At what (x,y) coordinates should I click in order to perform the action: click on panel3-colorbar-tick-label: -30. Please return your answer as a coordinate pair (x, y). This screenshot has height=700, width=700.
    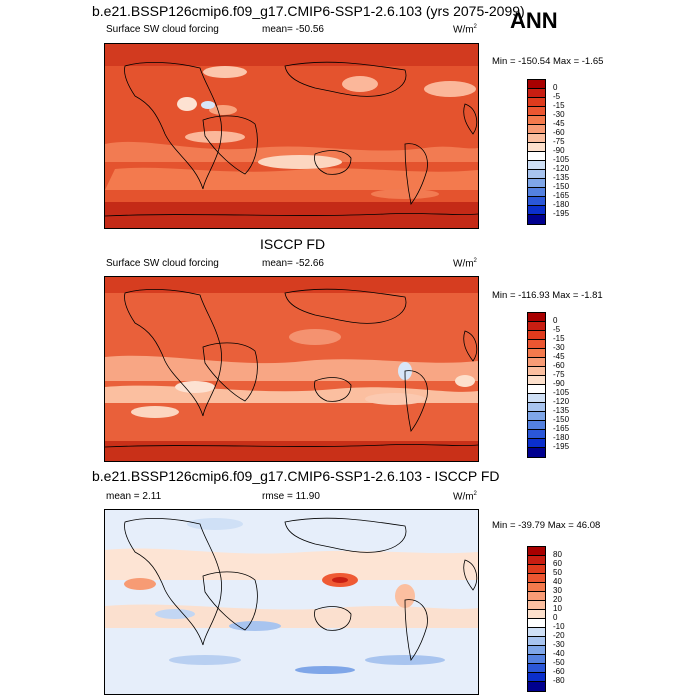
    Looking at the image, I should click on (559, 644).